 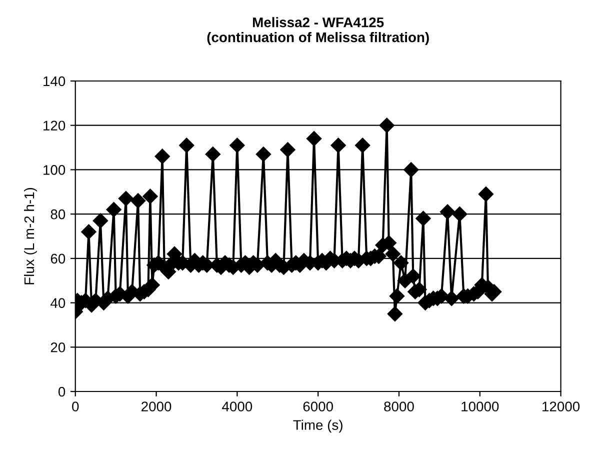 What do you see at coordinates (318, 31) in the screenshot?
I see `chart-title: Melissa2 - WFA4125 (continuation of Melissa filtration)` at bounding box center [318, 31].